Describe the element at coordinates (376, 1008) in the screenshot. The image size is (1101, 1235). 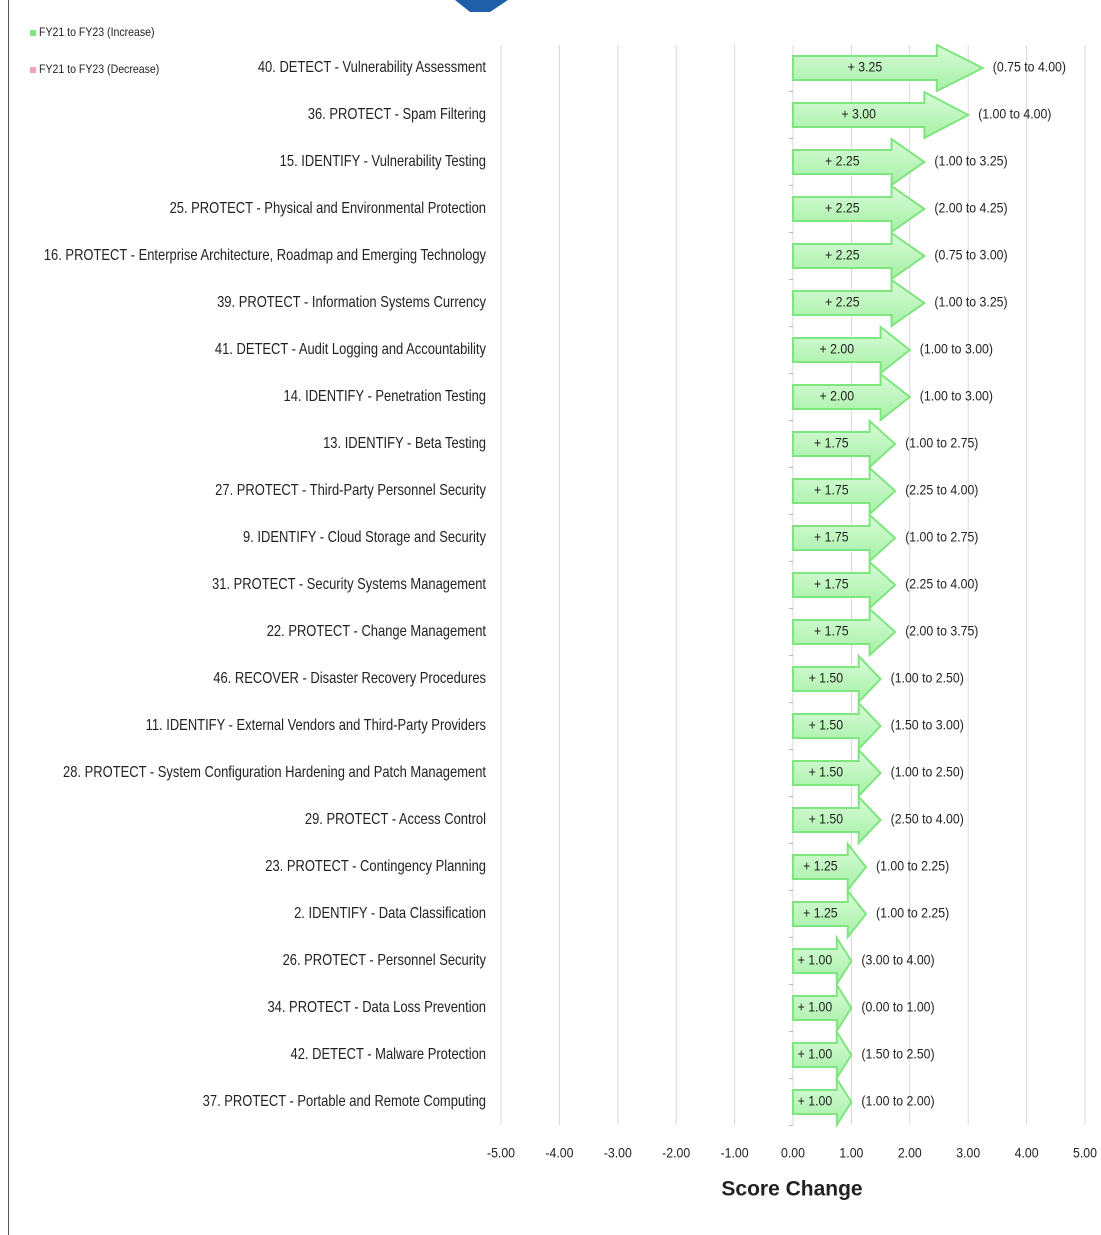
I see `y-tick-label: 34. PROTECT - Data Loss Prevention` at that location.